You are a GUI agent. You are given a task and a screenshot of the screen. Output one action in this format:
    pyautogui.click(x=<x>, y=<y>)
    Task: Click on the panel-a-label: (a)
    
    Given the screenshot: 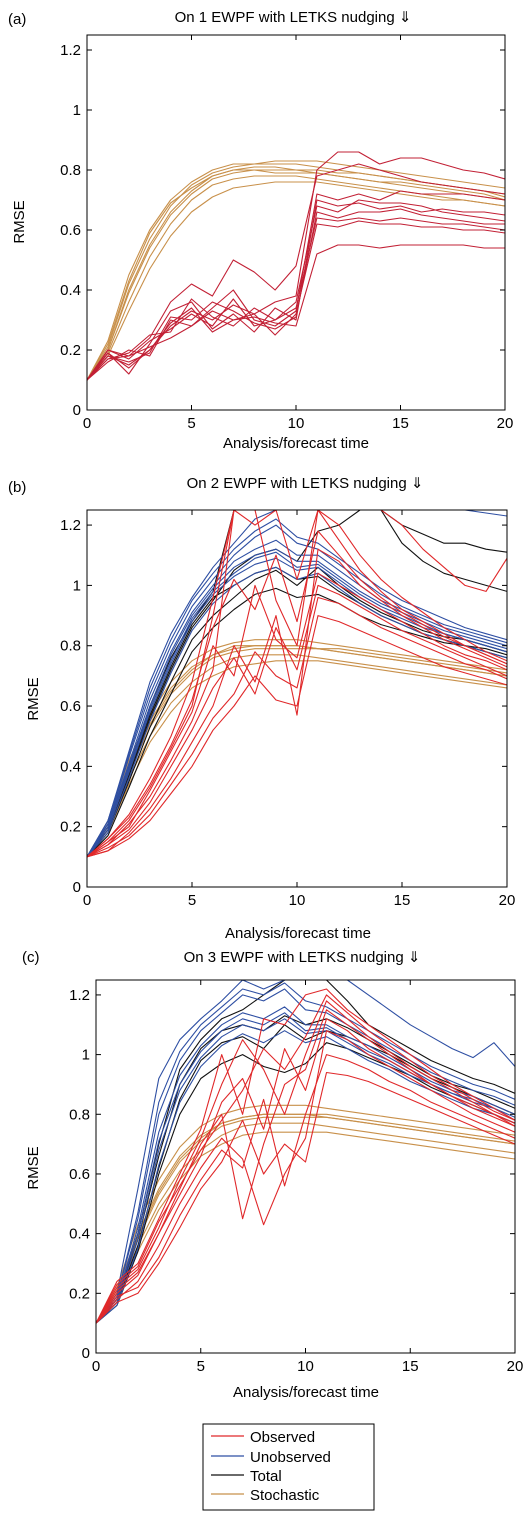 What is the action you would take?
    pyautogui.click(x=17, y=19)
    